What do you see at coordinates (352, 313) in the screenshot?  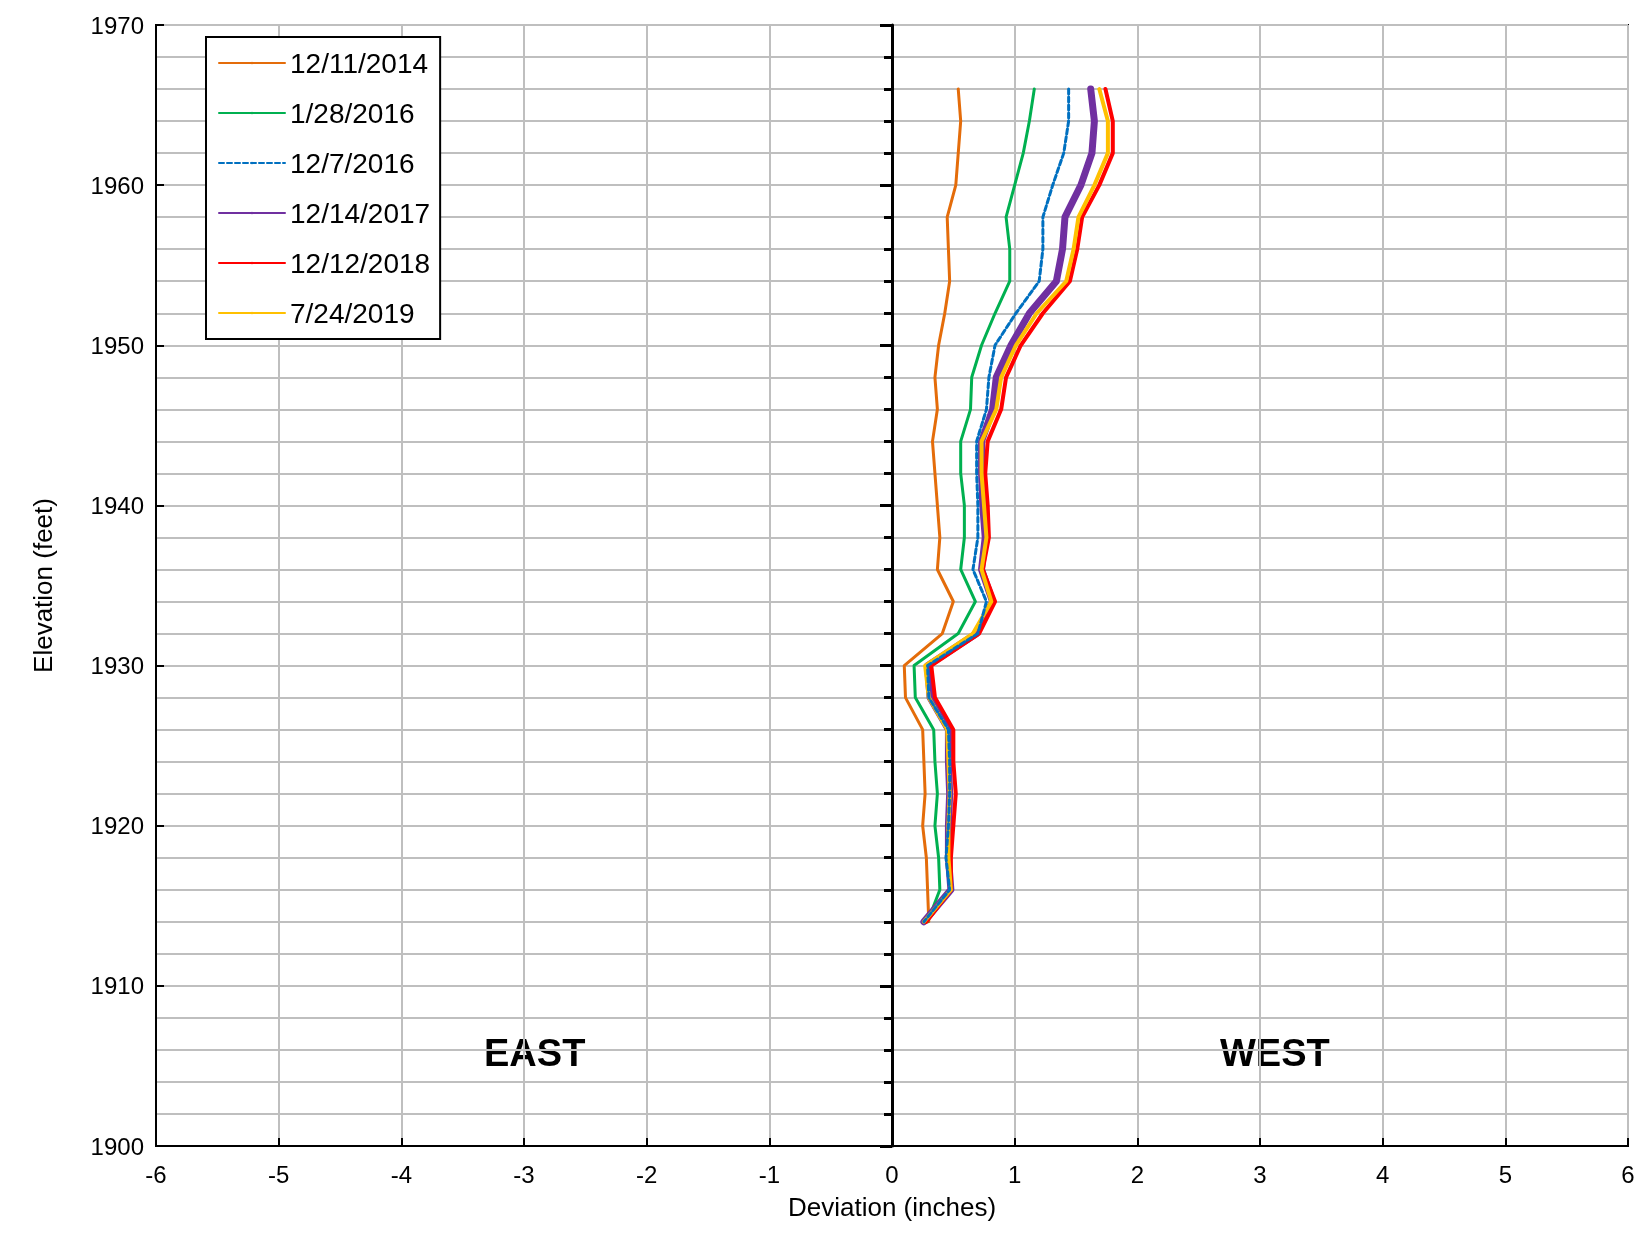 I see `legend-label: 7/24/2019` at bounding box center [352, 313].